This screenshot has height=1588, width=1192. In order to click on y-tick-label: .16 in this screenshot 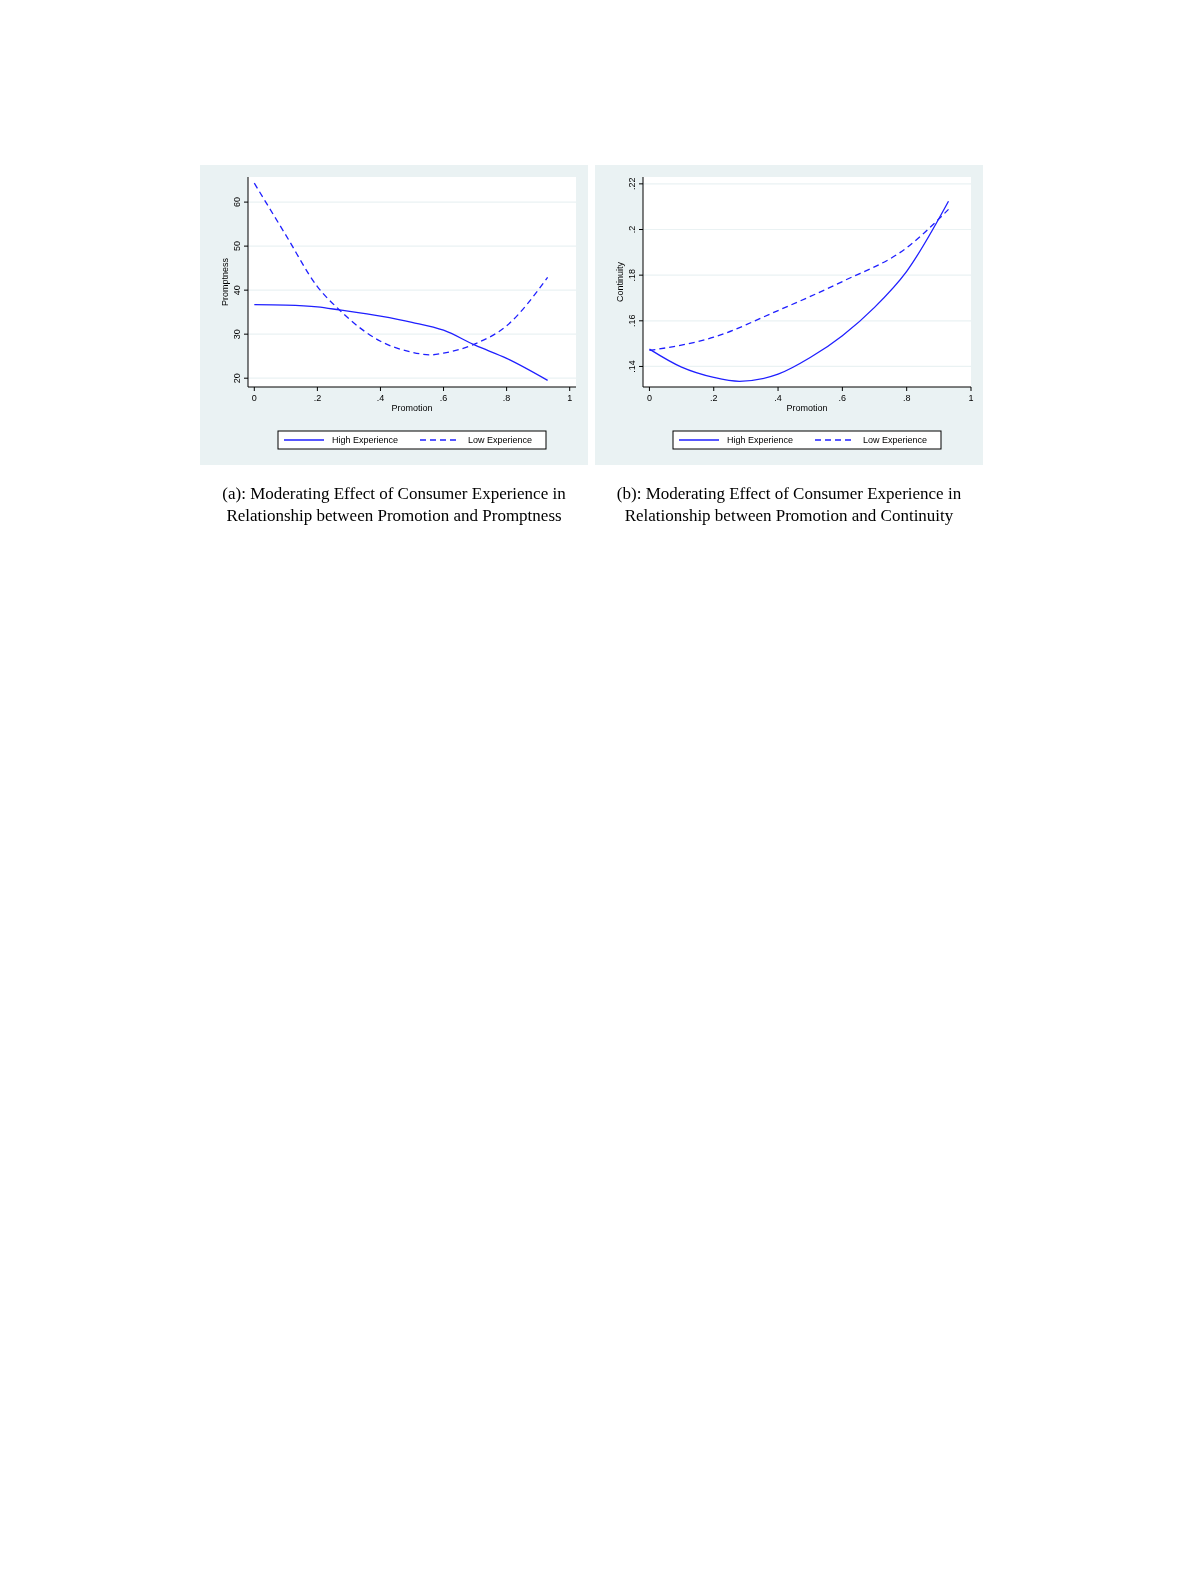, I will do `click(632, 321)`.